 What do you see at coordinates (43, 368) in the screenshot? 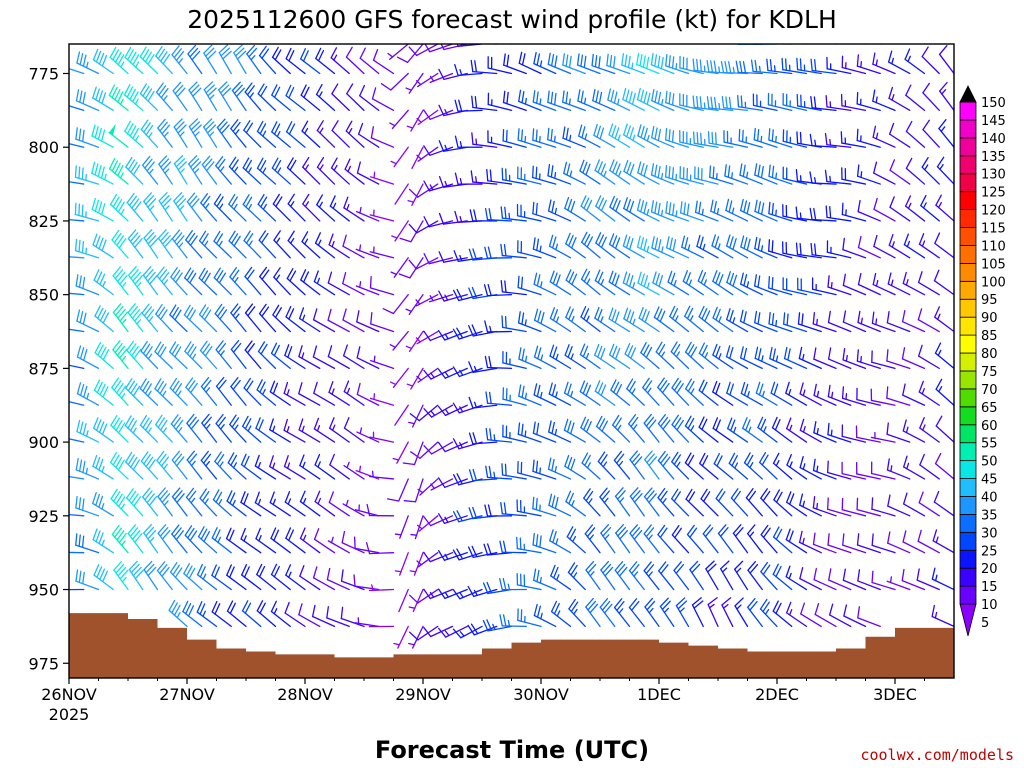
I see `y-tick-label: 875` at bounding box center [43, 368].